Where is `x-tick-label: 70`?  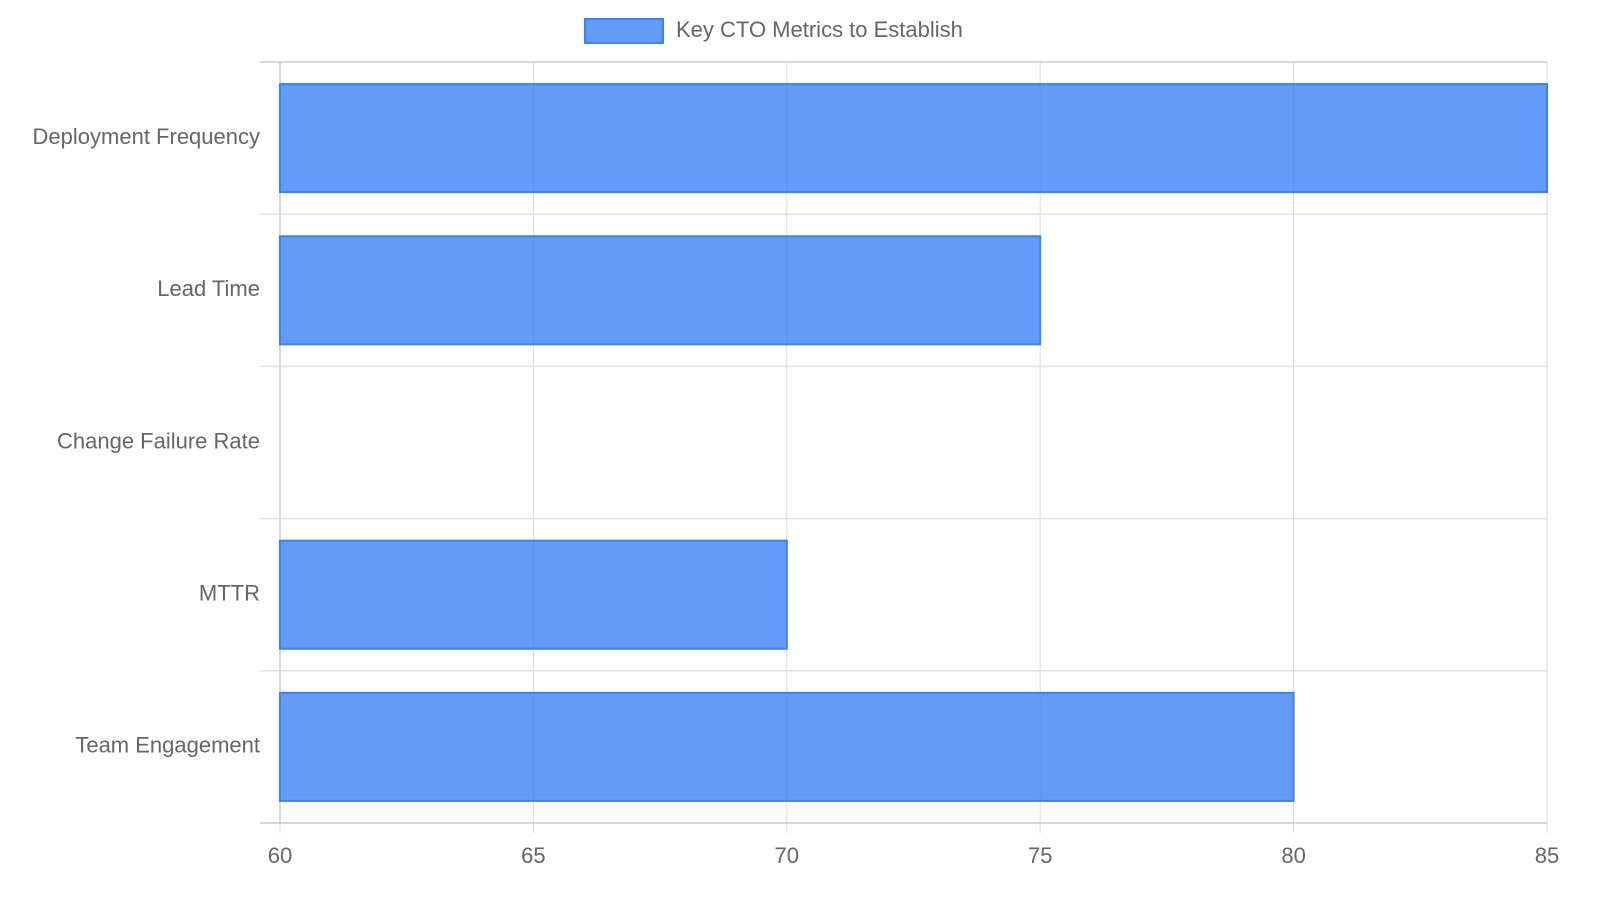 x-tick-label: 70 is located at coordinates (787, 855).